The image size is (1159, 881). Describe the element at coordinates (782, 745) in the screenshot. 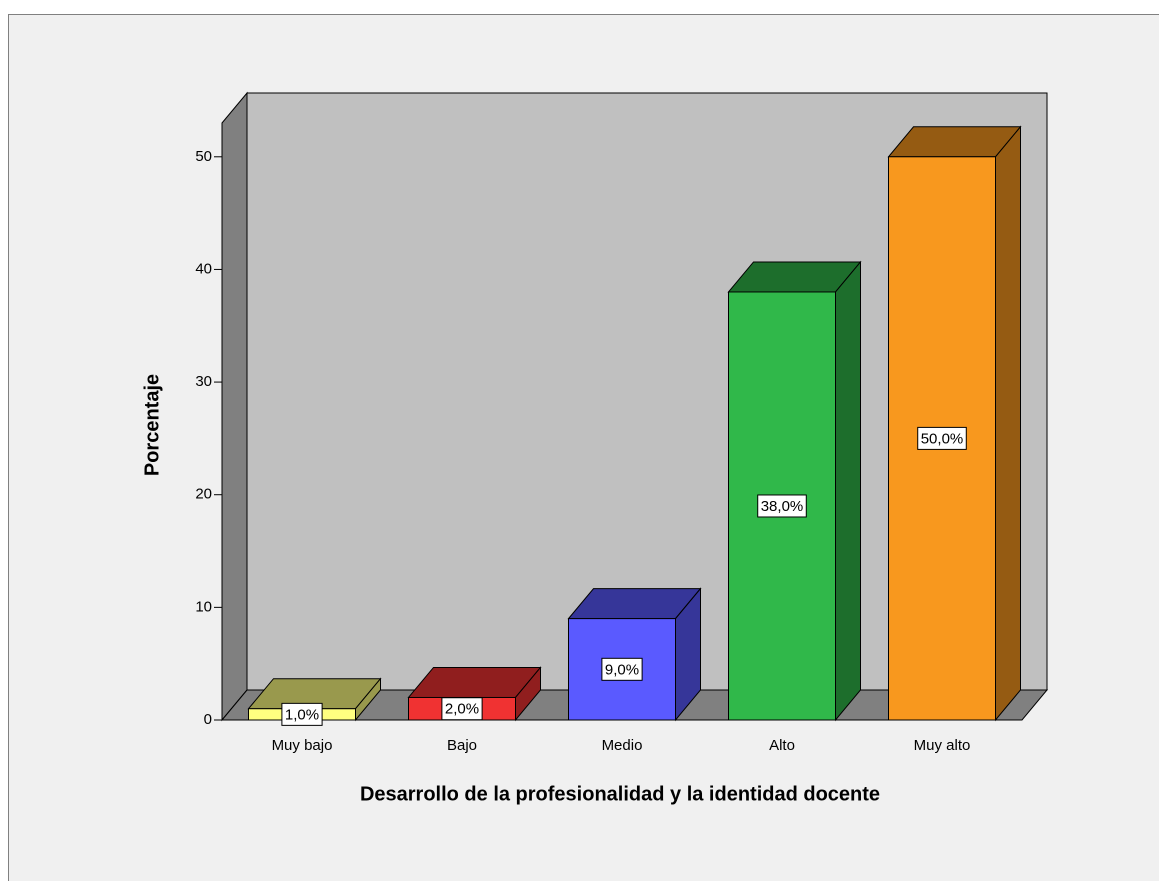

I see `x-tick-label: Alto` at that location.